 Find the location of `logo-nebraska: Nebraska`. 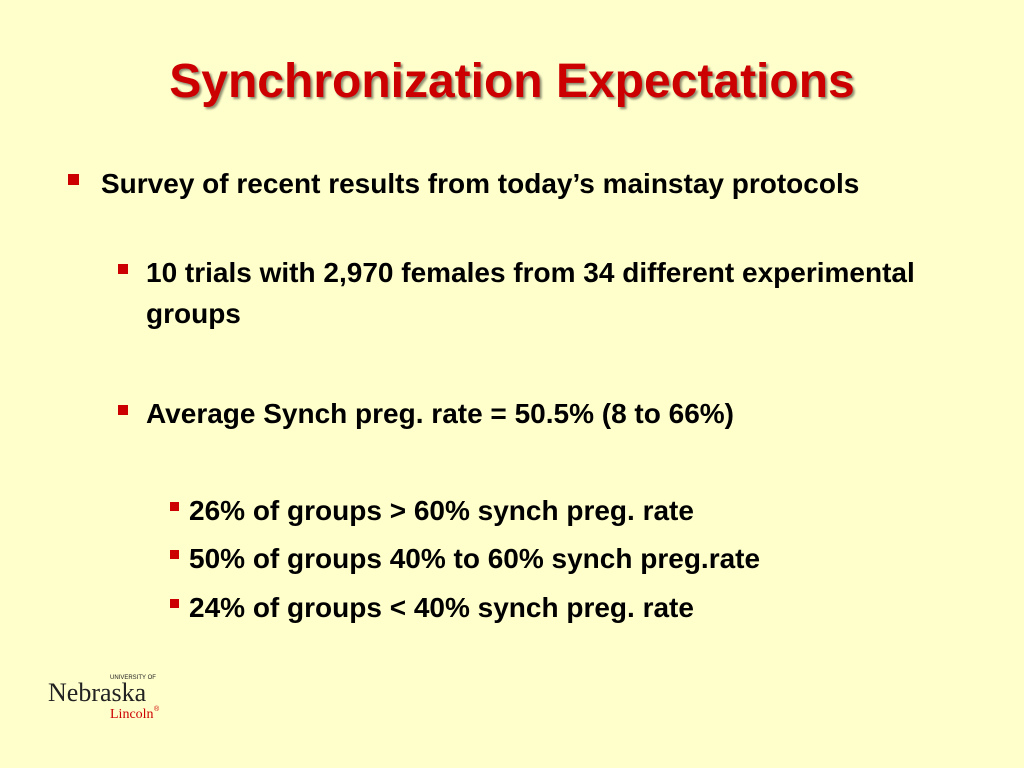

logo-nebraska: Nebraska is located at coordinates (97, 692).